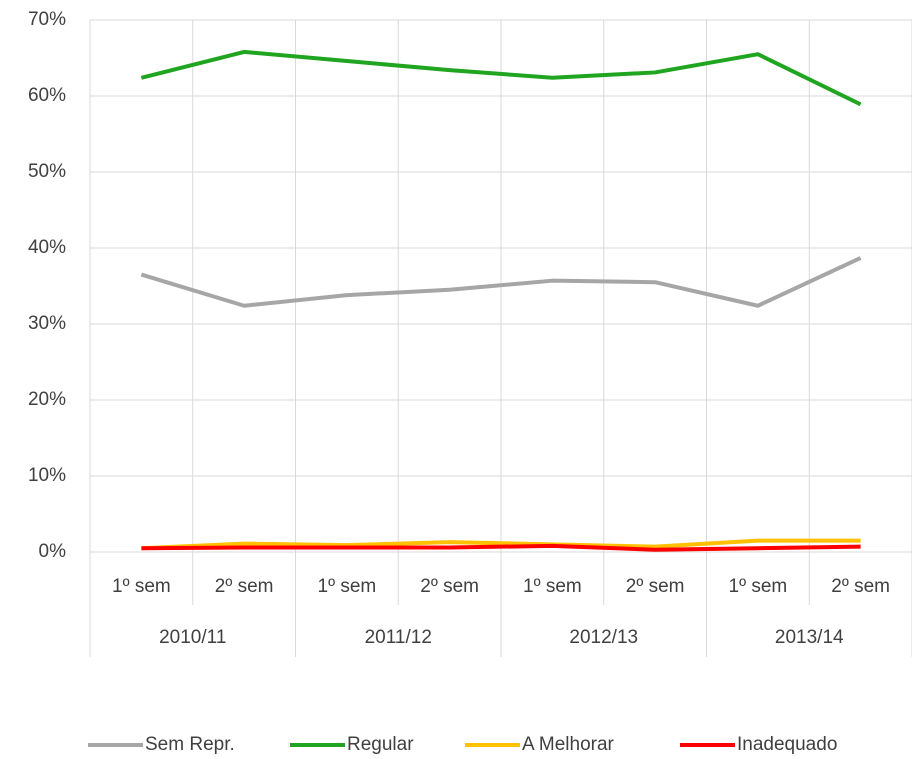  Describe the element at coordinates (809, 637) in the screenshot. I see `x-group-label: 2013/14` at that location.